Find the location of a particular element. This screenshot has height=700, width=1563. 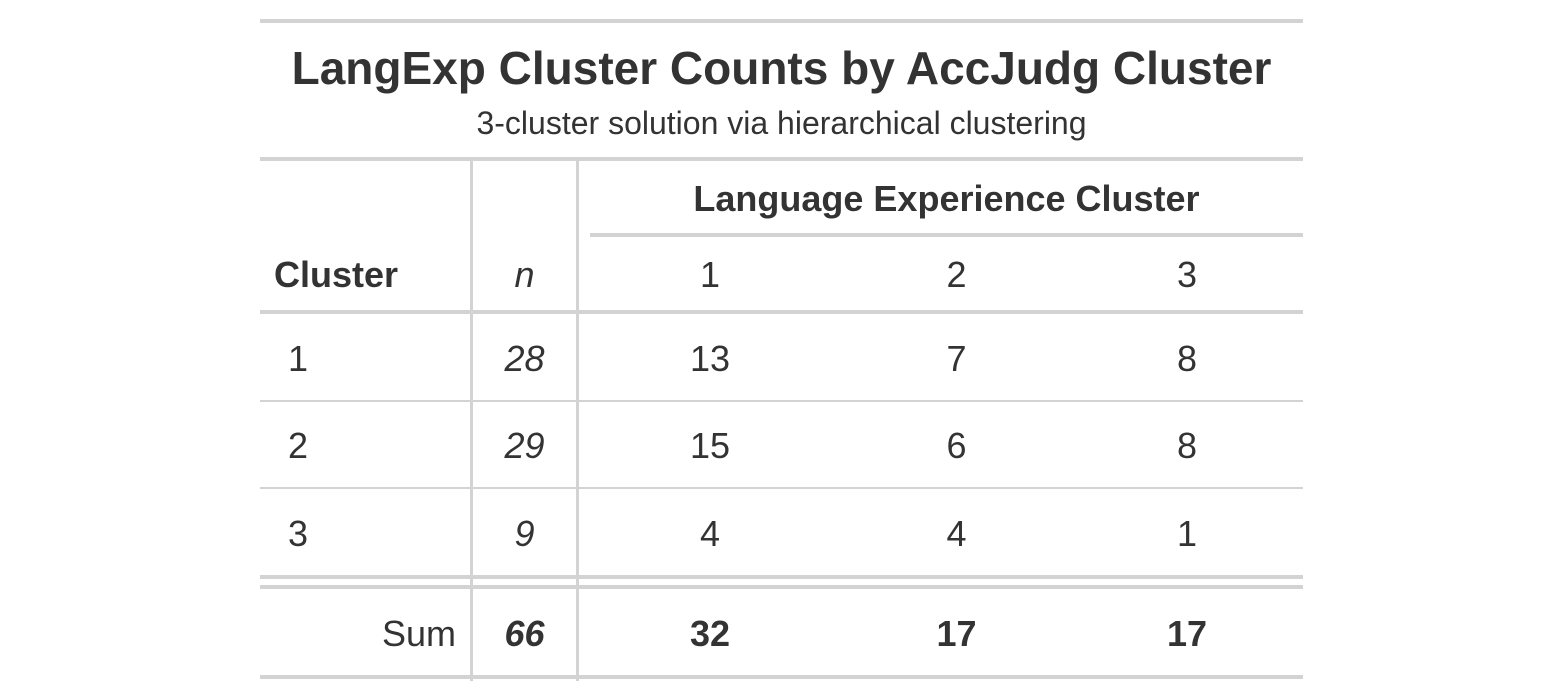

row-2-n: 29 is located at coordinates (524, 445).